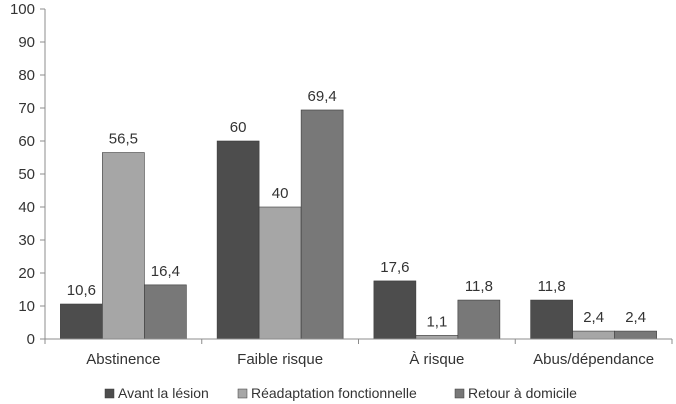 The width and height of the screenshot is (676, 404). What do you see at coordinates (26, 108) in the screenshot?
I see `y-tick-label: 70` at bounding box center [26, 108].